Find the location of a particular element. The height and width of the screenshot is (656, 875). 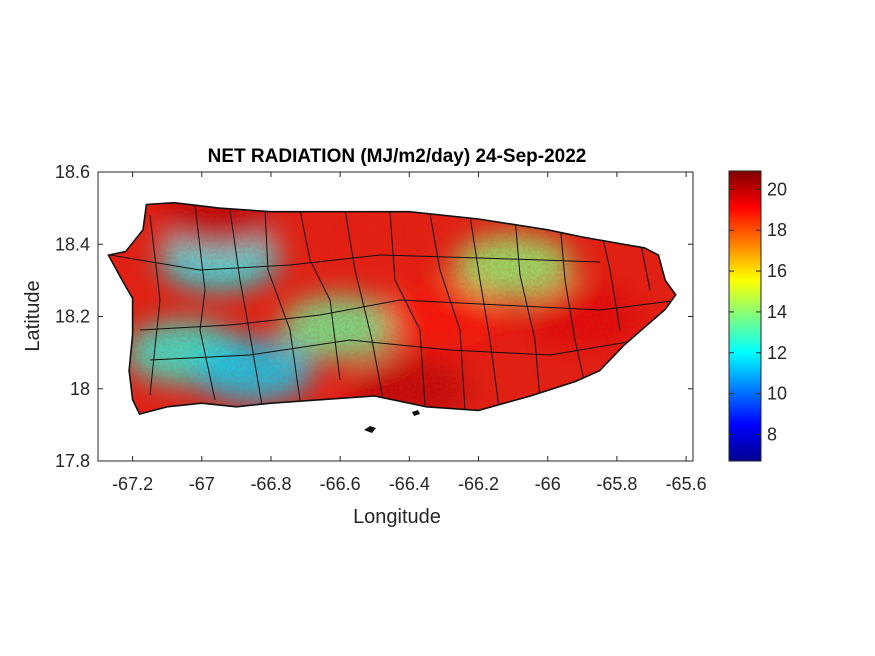

plot-title: NET RADIATION (MJ/m2/day) 24-Sep-2022 is located at coordinates (397, 156).